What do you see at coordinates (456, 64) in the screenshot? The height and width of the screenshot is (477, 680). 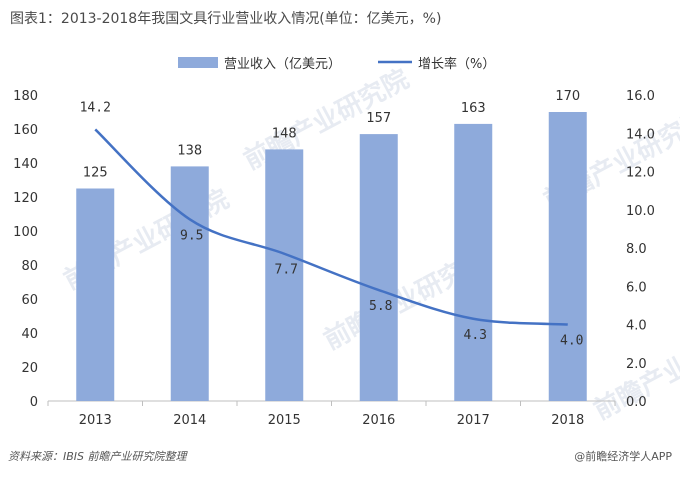 I see `legend-line-label: 增长率（%）` at bounding box center [456, 64].